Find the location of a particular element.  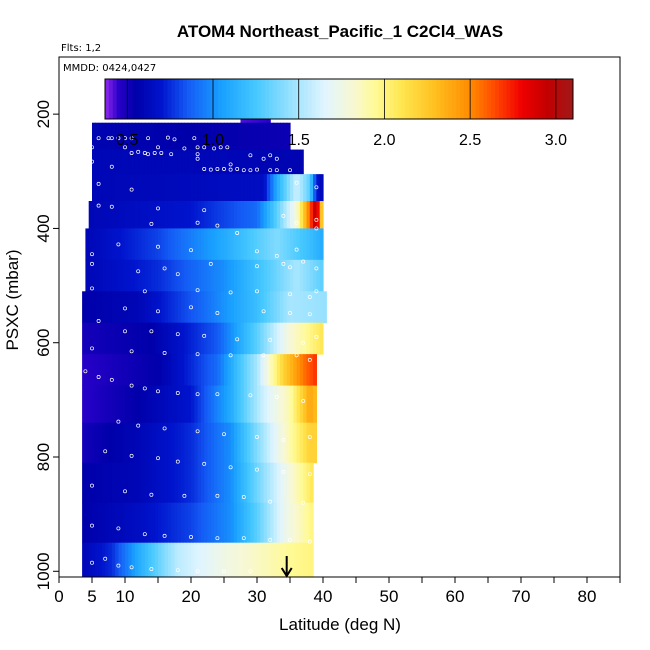

x-tick-label: 60 is located at coordinates (455, 596).